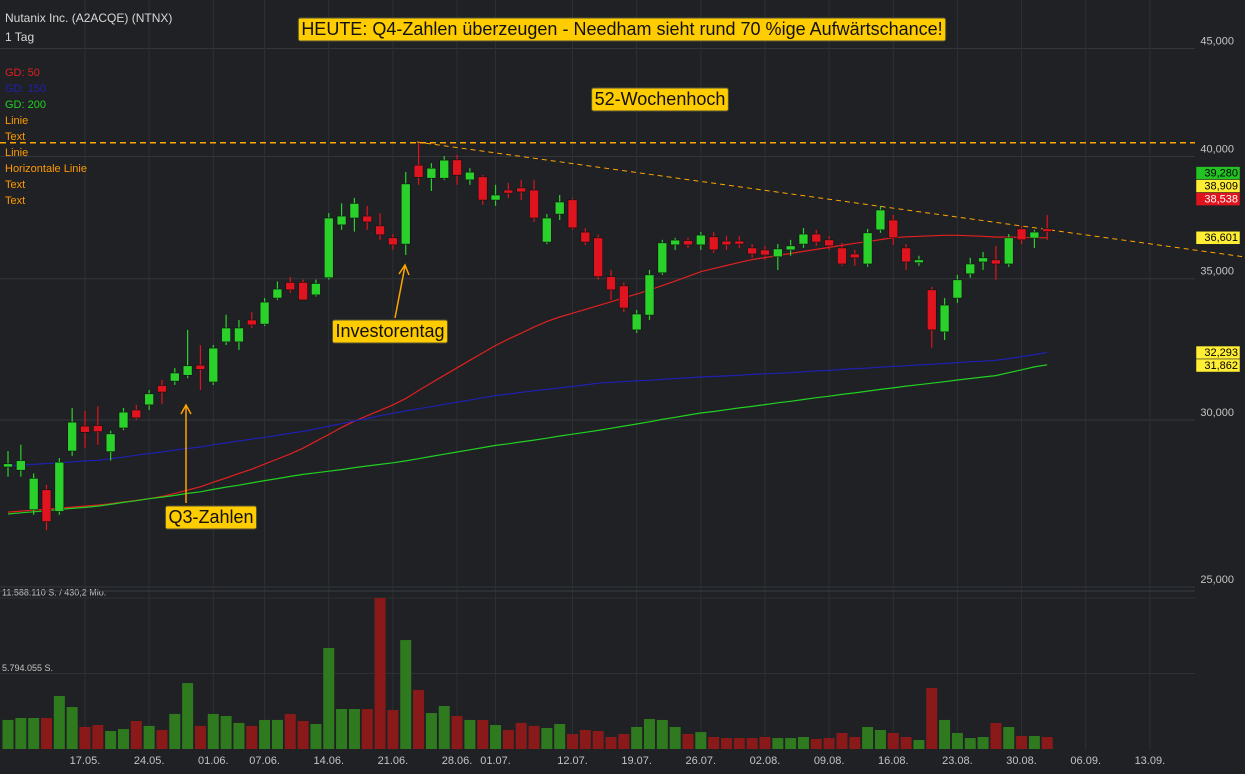 The width and height of the screenshot is (1245, 774). Describe the element at coordinates (264, 761) in the screenshot. I see `x-tick-label: 07.06.` at that location.